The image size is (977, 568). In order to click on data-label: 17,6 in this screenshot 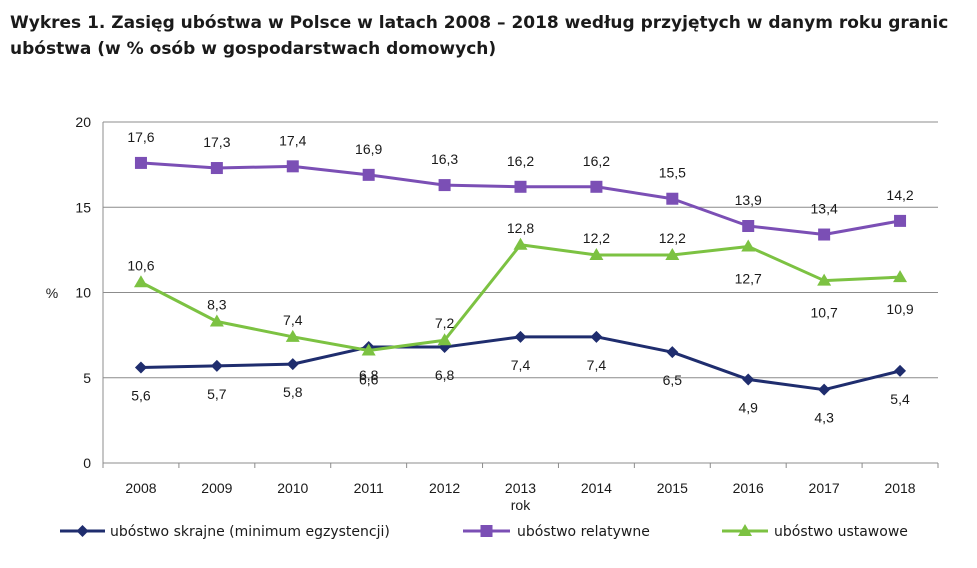, I will do `click(140, 137)`.